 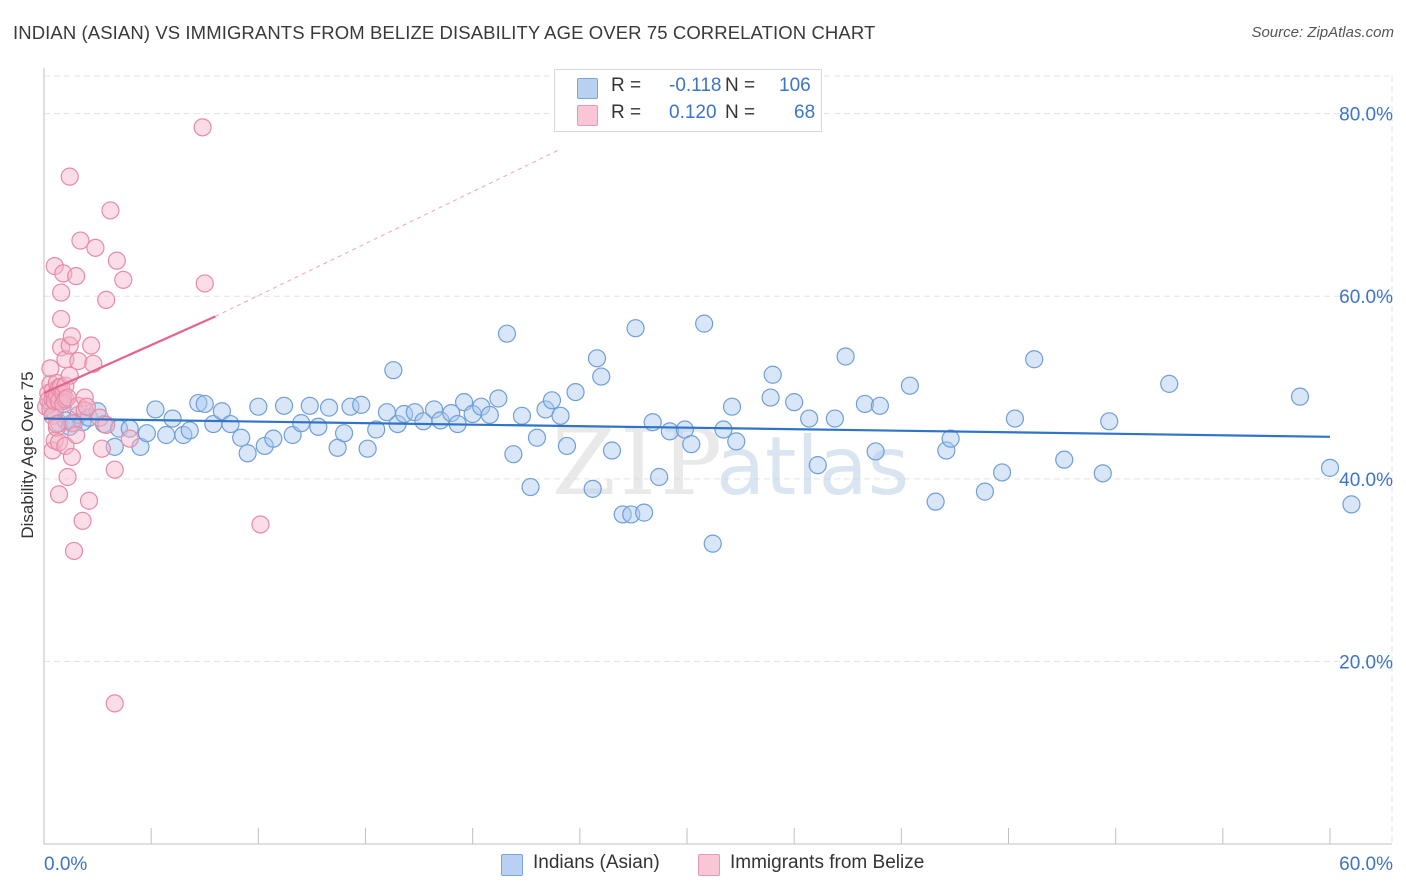 What do you see at coordinates (693, 112) in the screenshot?
I see `legend-r-value: 0.120` at bounding box center [693, 112].